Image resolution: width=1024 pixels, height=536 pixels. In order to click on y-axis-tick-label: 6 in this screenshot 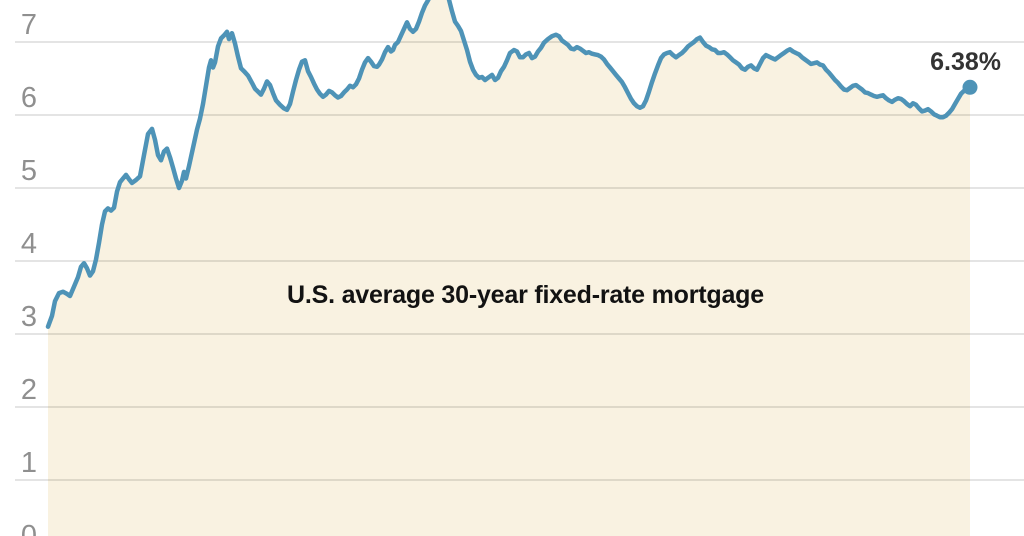, I will do `click(28, 98)`.